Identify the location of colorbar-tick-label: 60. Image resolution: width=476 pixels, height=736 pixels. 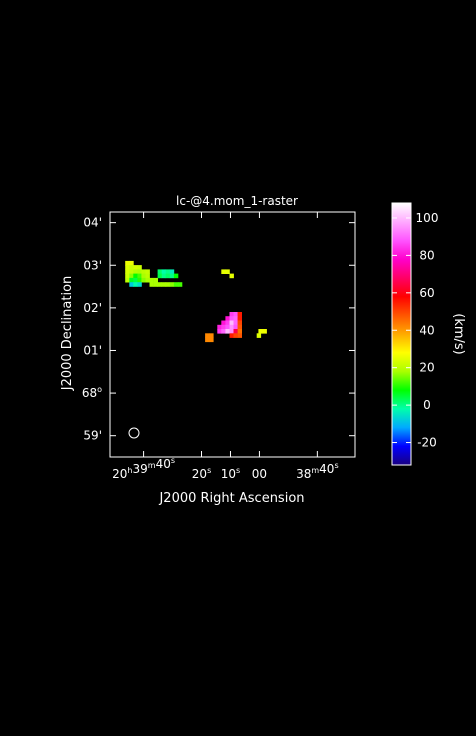
(426, 293).